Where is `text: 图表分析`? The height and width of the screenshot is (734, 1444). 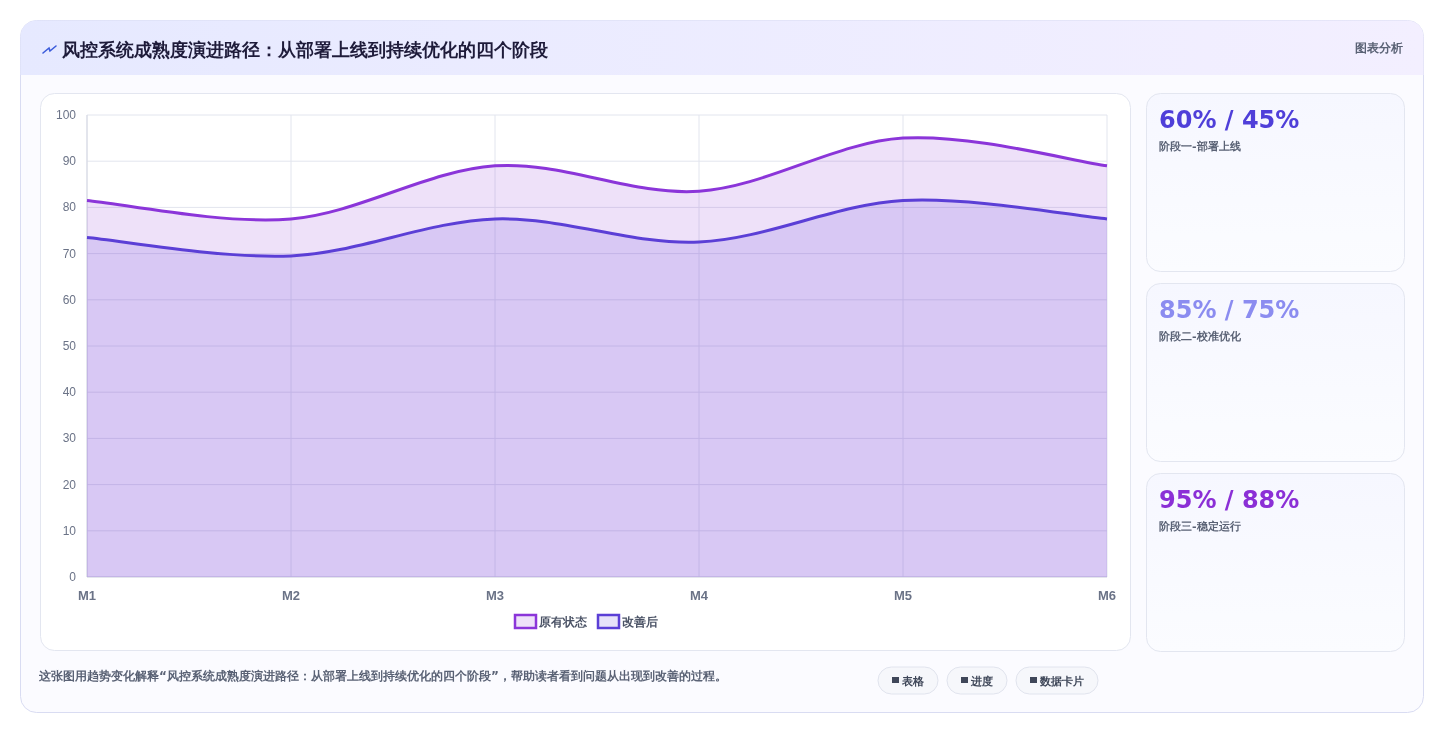 text: 图表分析 is located at coordinates (1379, 48).